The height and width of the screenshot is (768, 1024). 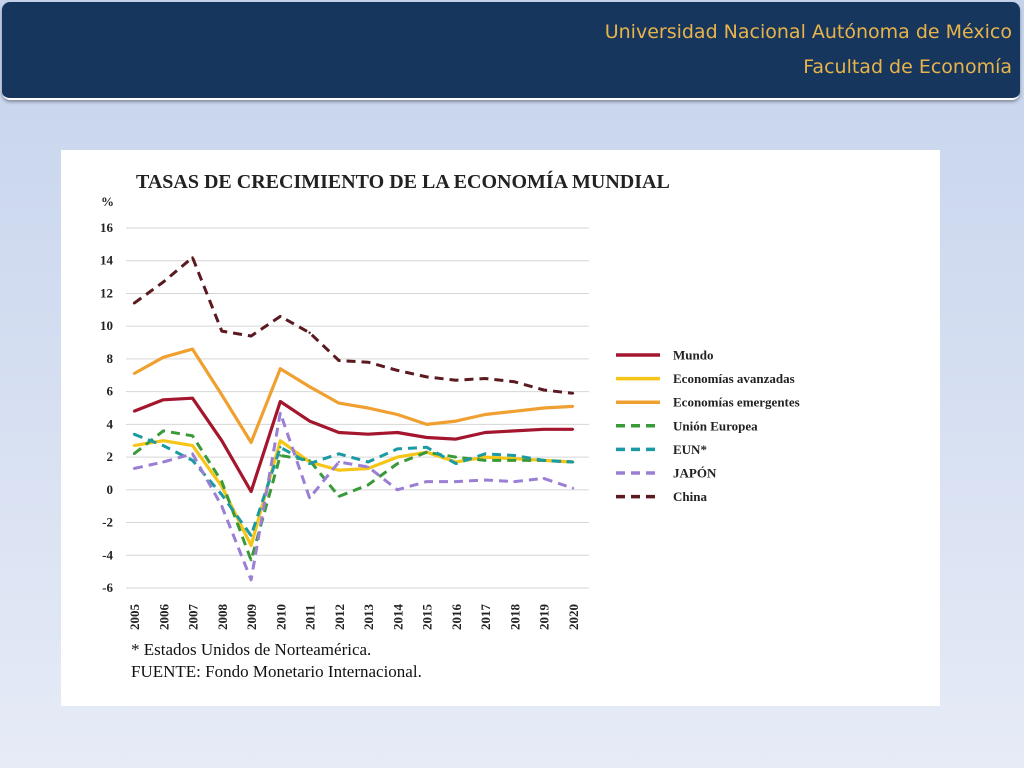 I want to click on footnote-source: FUENTE: Fondo Monetario Internacional., so click(x=276, y=671).